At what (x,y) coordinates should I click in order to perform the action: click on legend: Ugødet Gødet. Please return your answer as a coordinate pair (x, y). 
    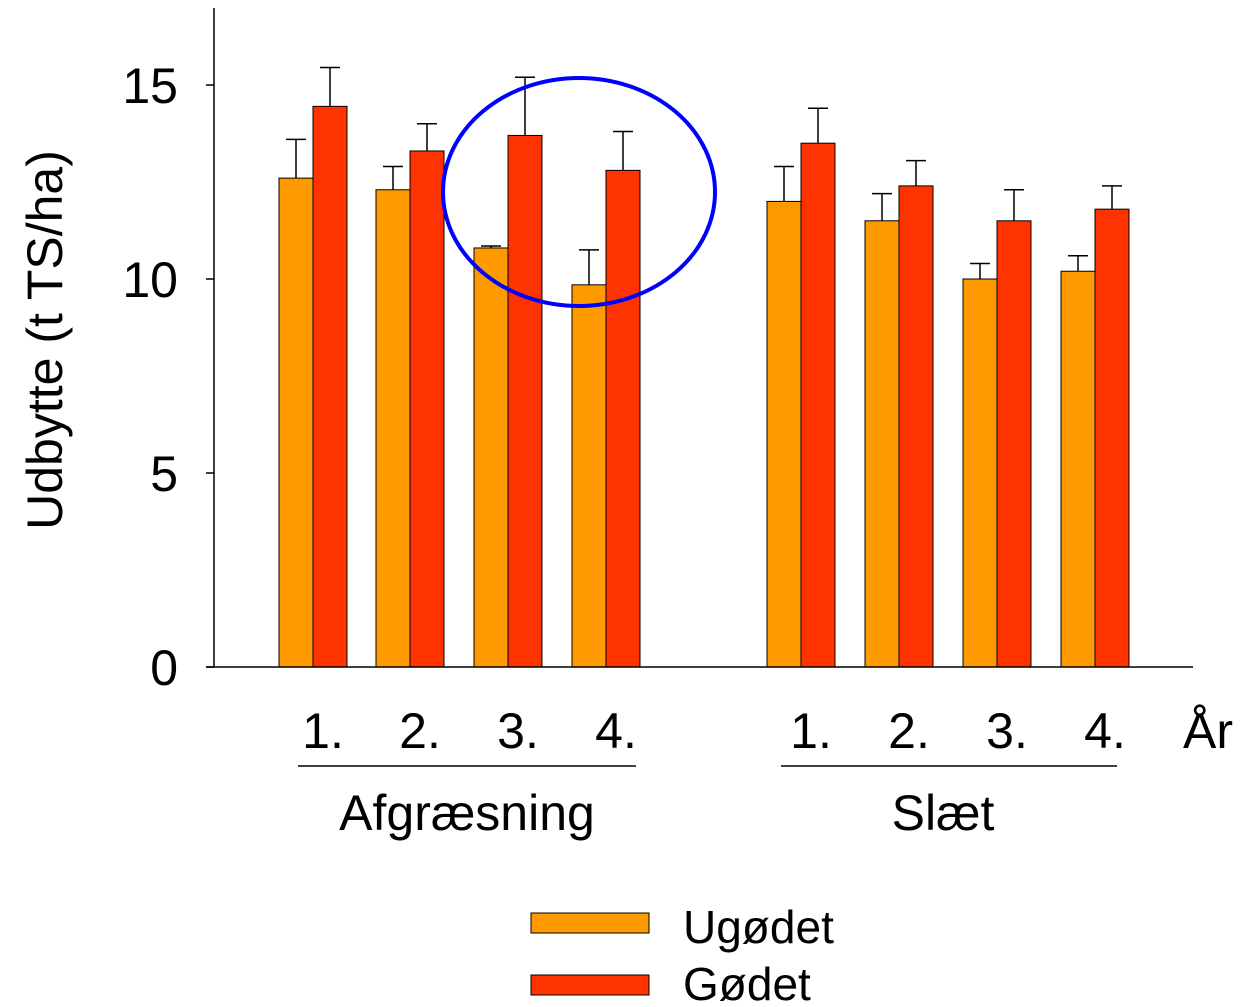
    Looking at the image, I should click on (682, 954).